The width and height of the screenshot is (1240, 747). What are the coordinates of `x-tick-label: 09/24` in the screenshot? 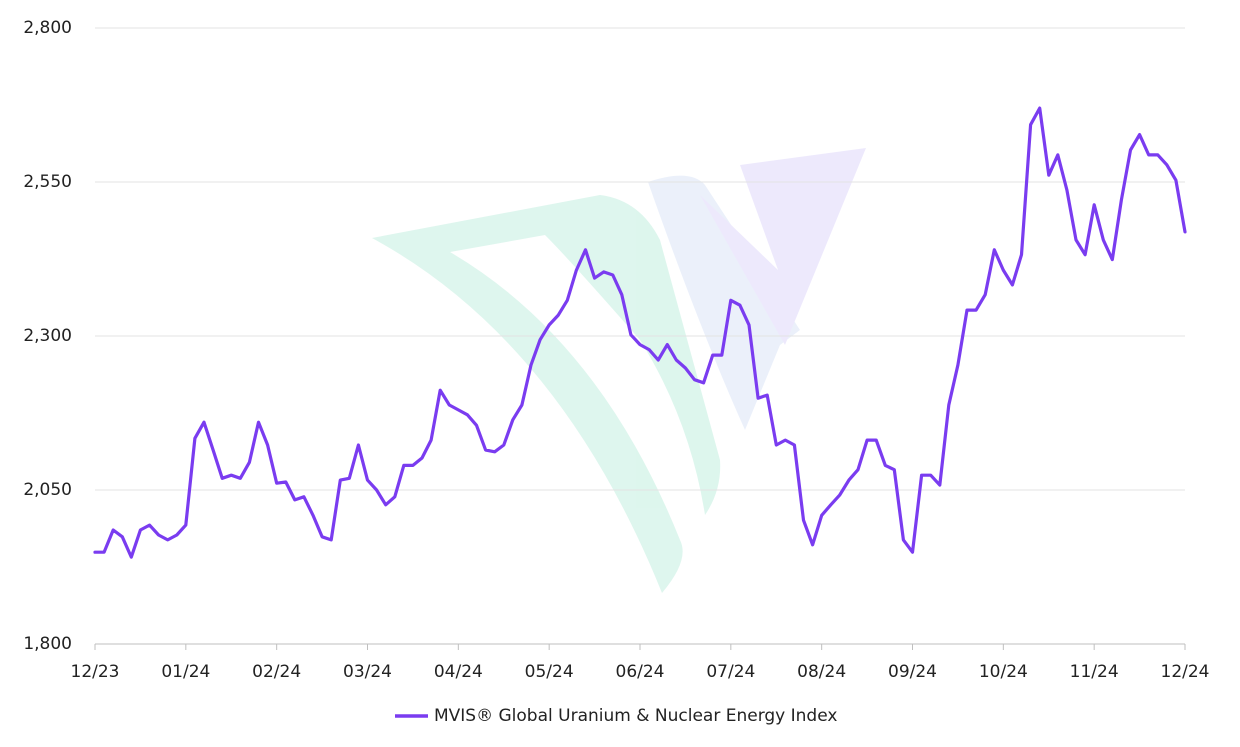 It's located at (912, 672).